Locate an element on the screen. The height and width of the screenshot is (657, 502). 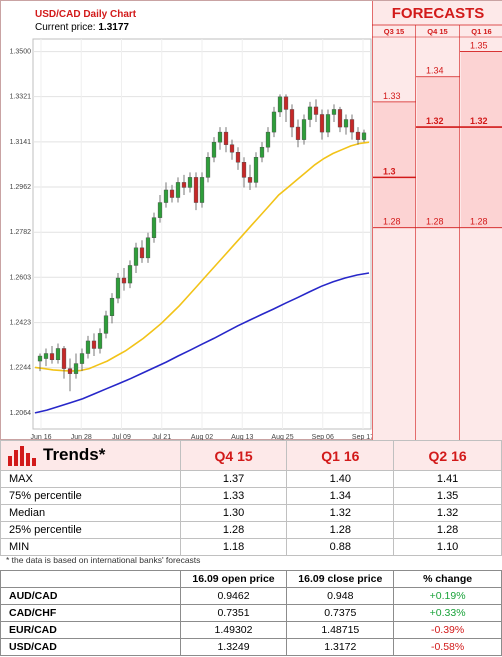
fx-row-cadchf: CAD/CHF 0.7351 0.7375 +0.33% is located at coordinates (251, 613).